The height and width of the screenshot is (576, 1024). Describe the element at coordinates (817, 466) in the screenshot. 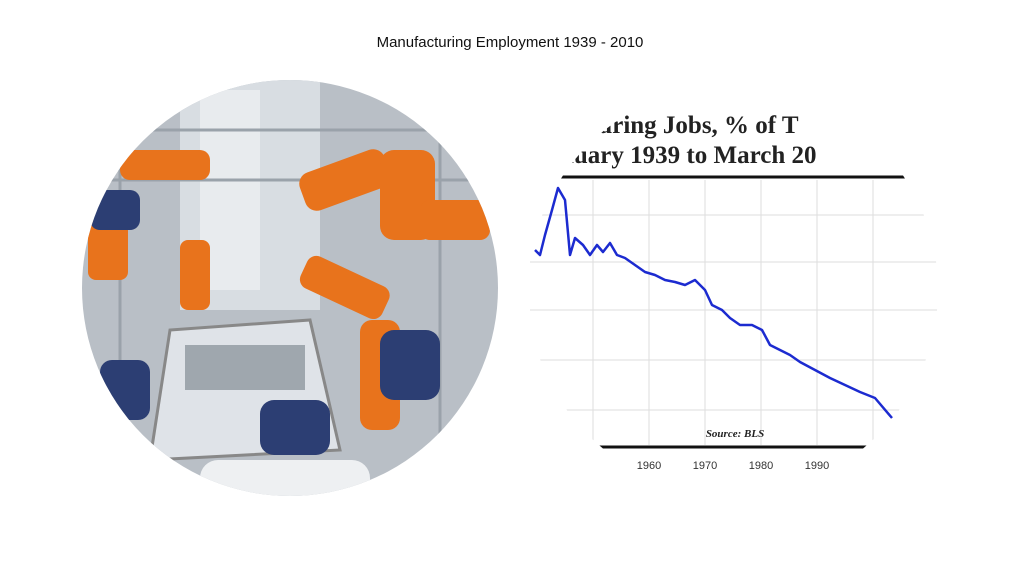

I see `x-tick-label: 1990` at that location.